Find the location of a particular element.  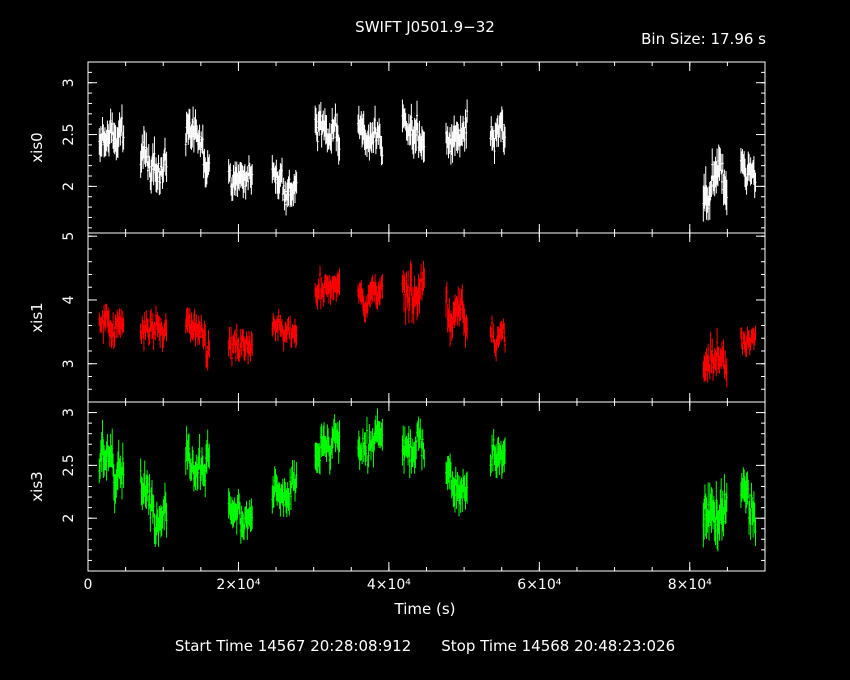

x-tick-label: 2×10⁴ is located at coordinates (238, 585).